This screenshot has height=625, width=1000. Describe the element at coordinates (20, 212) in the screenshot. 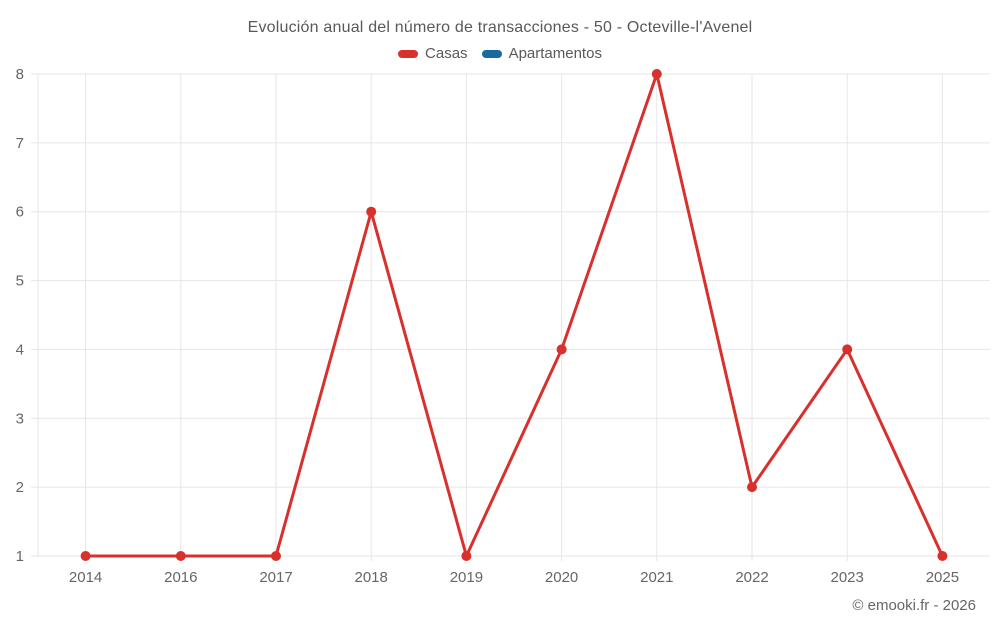

I see `y-axis-tick-label: 6` at that location.